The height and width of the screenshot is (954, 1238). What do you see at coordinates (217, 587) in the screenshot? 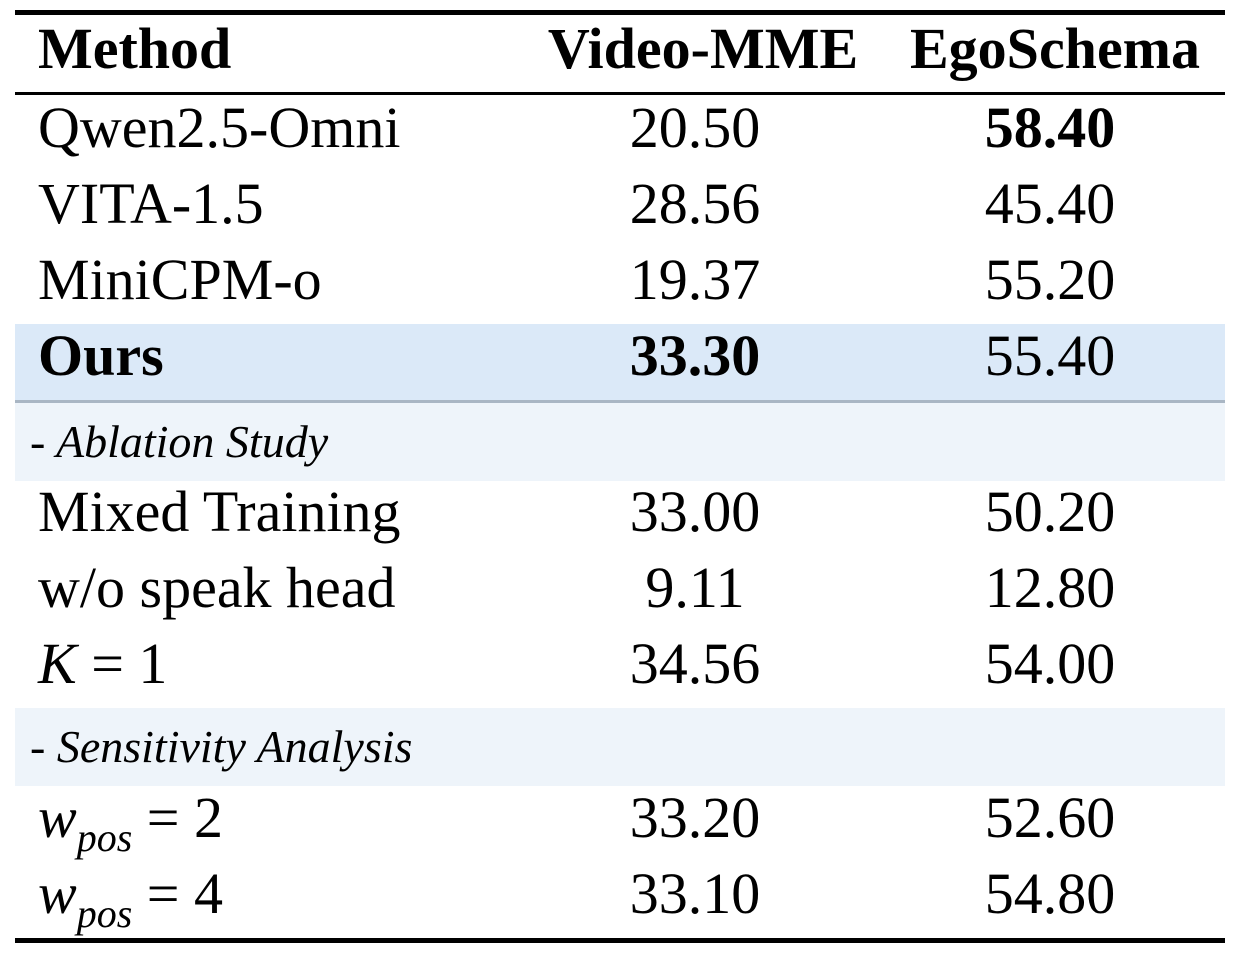
I see `method-cell: w/o speak head` at bounding box center [217, 587].